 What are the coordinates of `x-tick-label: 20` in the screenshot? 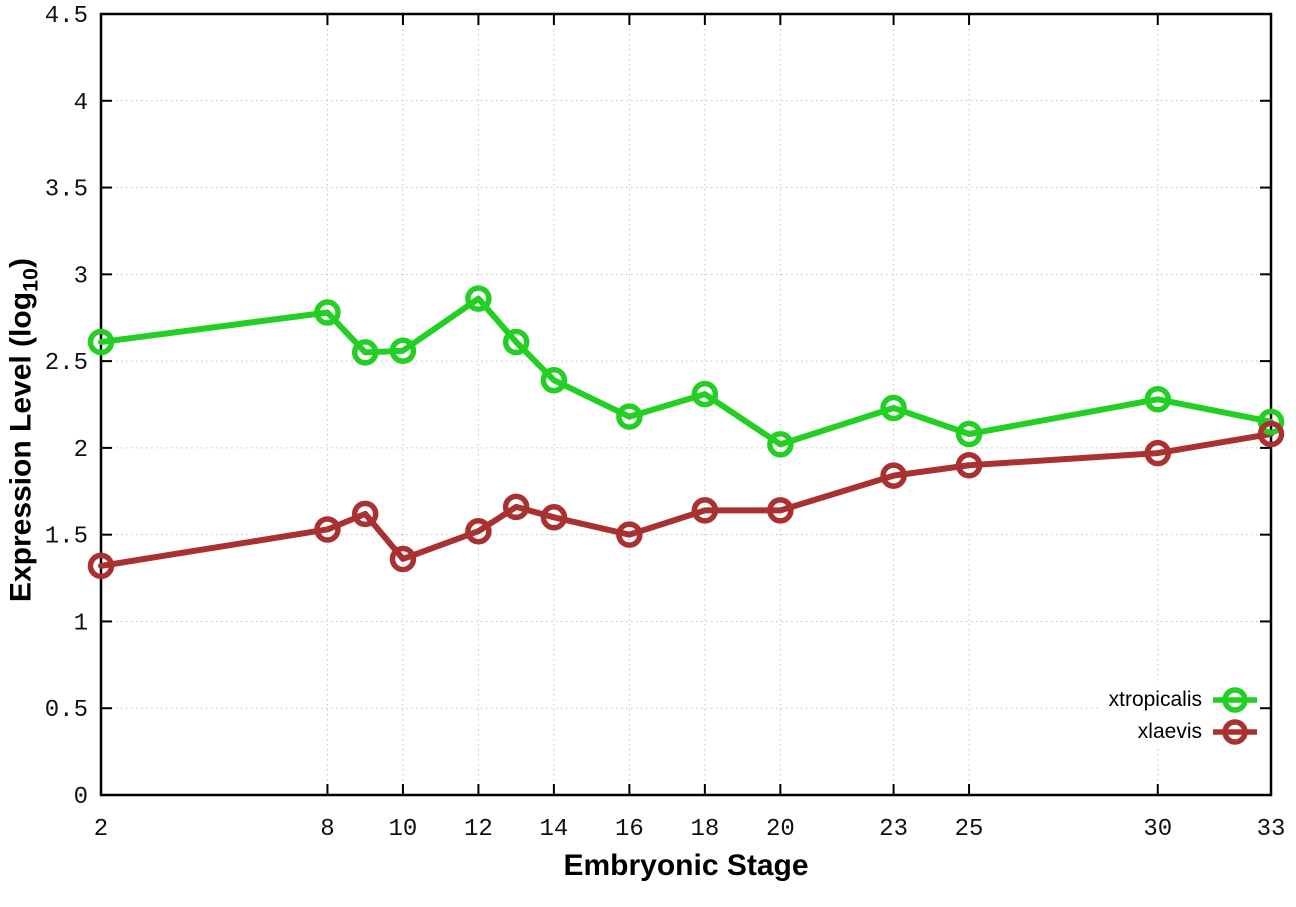 It's located at (780, 829).